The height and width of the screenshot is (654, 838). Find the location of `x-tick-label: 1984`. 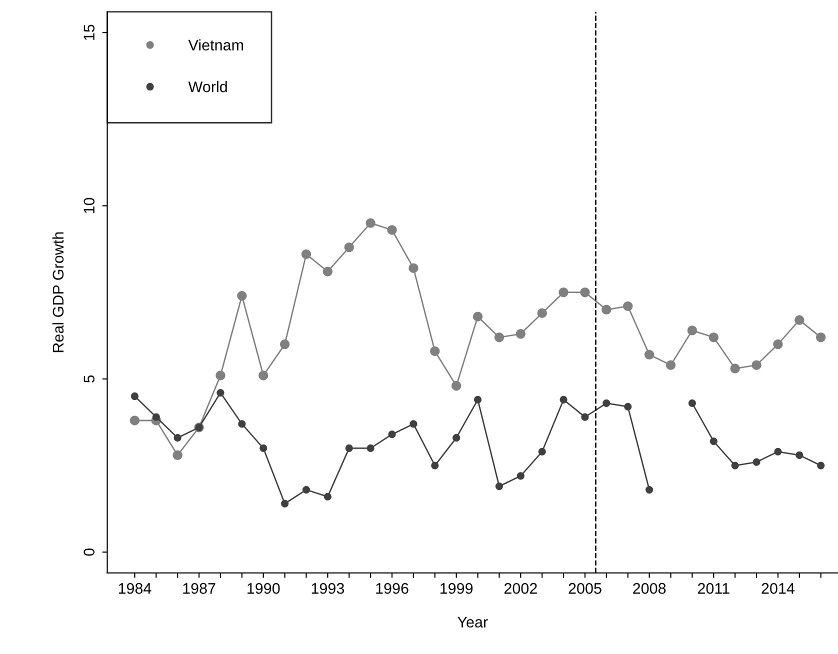

x-tick-label: 1984 is located at coordinates (135, 588).